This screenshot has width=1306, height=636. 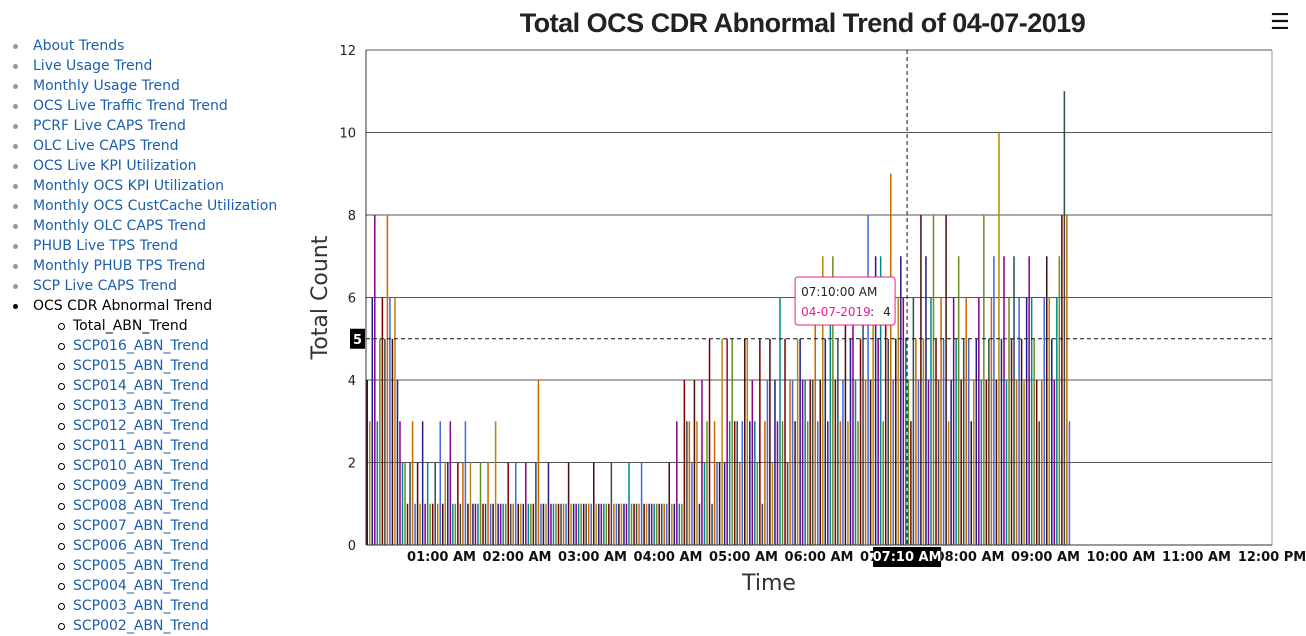 What do you see at coordinates (150, 406) in the screenshot?
I see `nav-sub-item: SCP013_ABN_Trend` at bounding box center [150, 406].